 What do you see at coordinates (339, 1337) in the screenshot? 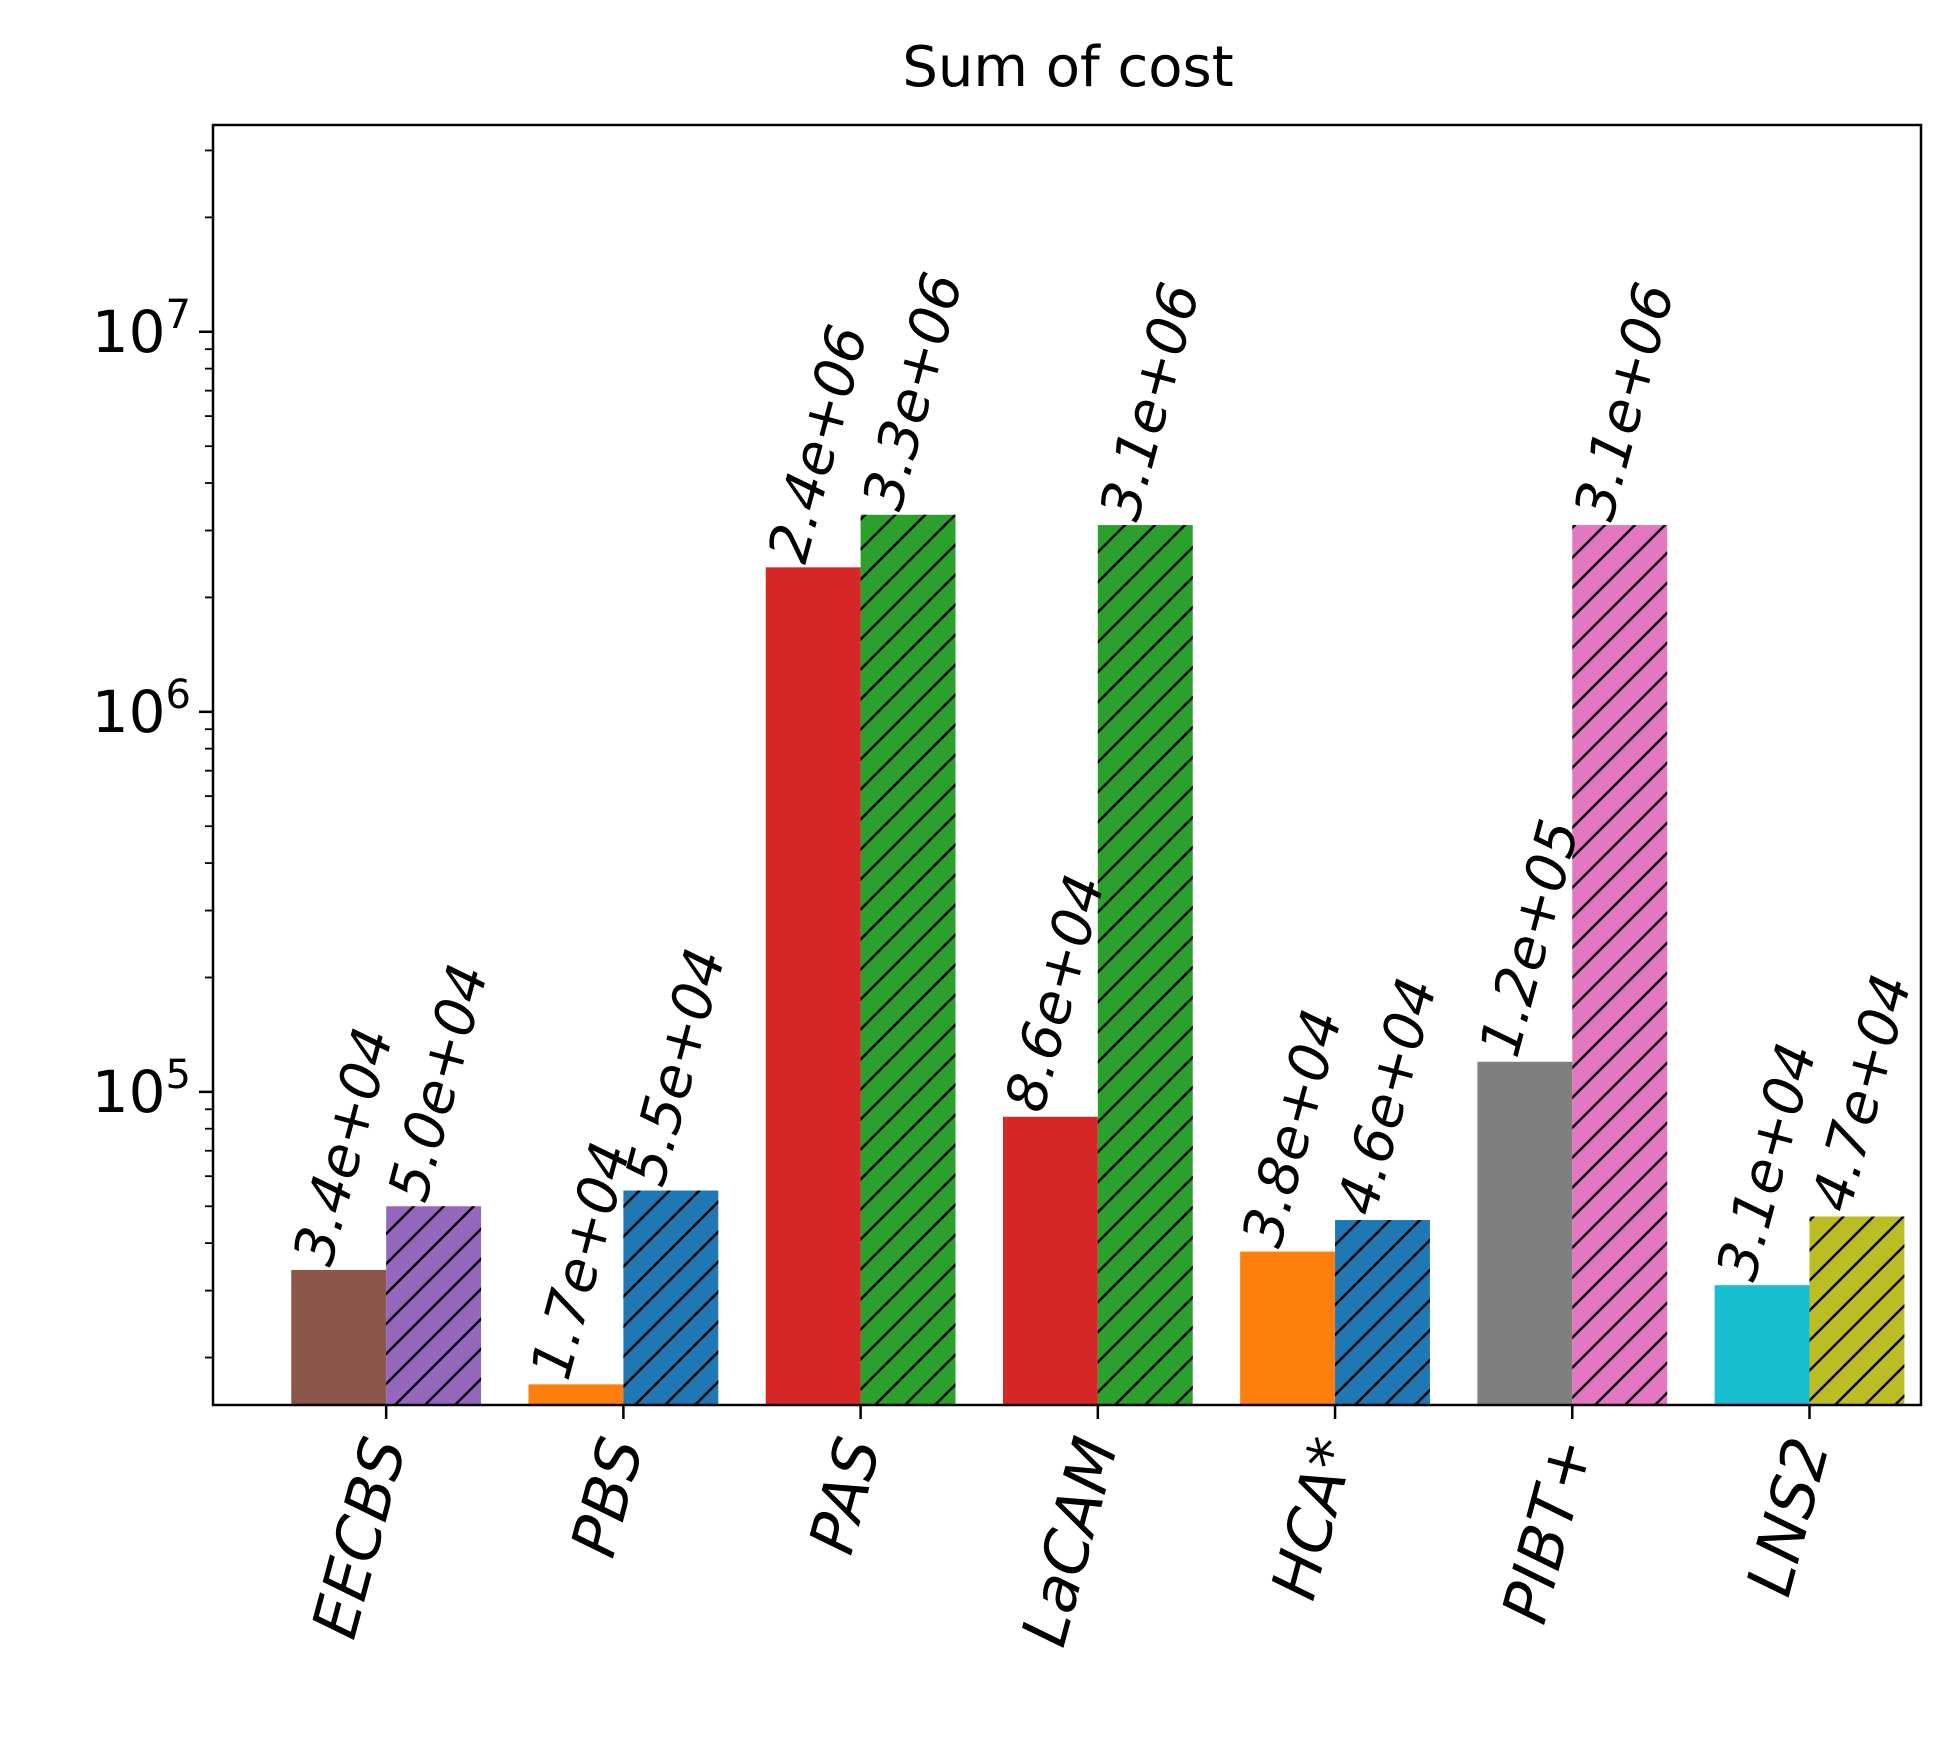
I see `bar-eecbs-left` at bounding box center [339, 1337].